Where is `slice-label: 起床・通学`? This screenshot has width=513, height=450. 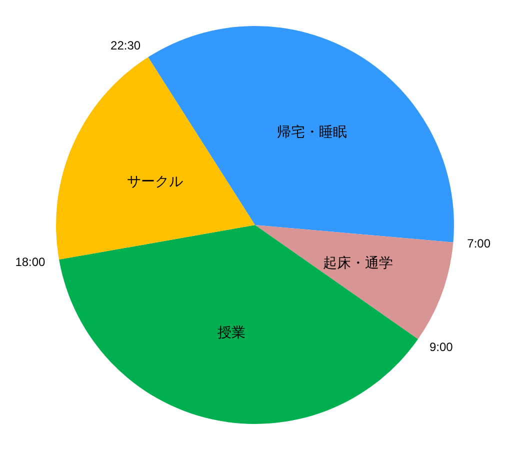 slice-label: 起床・通学 is located at coordinates (357, 262).